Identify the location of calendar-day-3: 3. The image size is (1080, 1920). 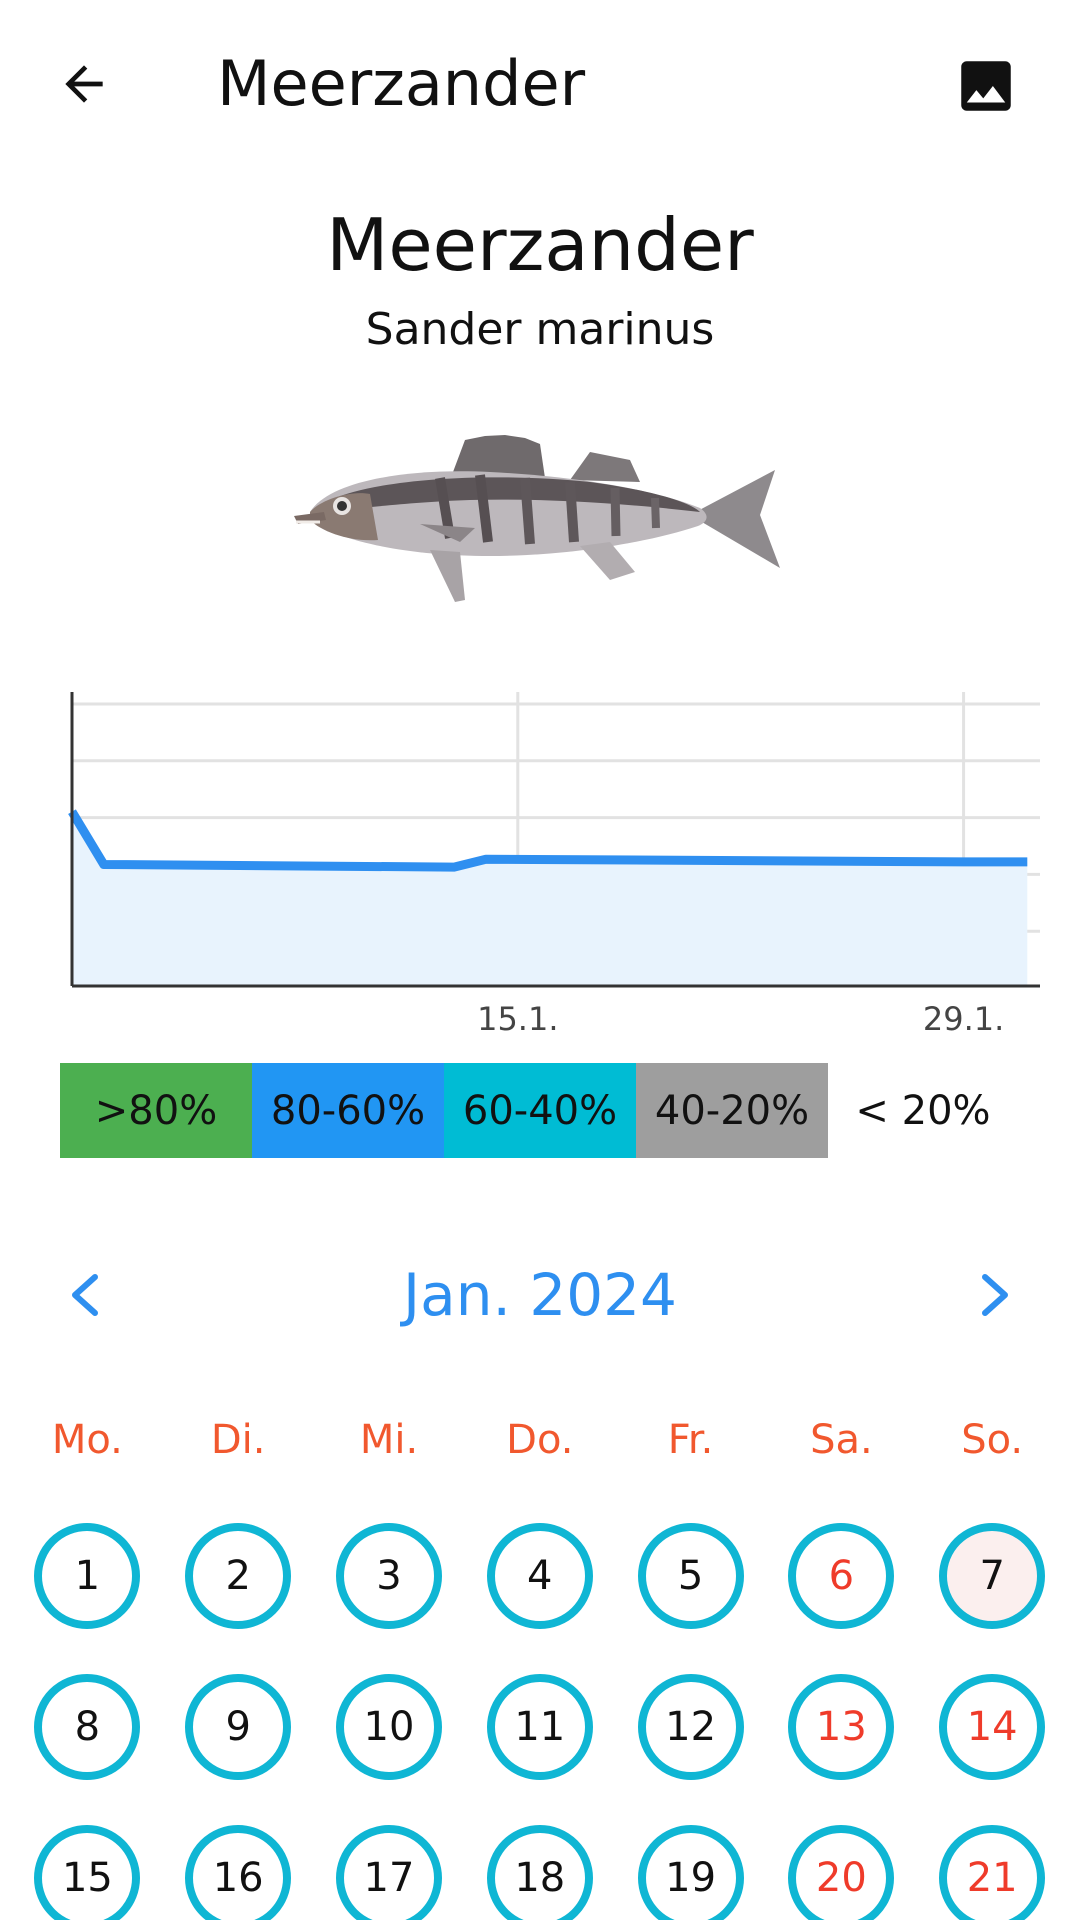
(388, 1575).